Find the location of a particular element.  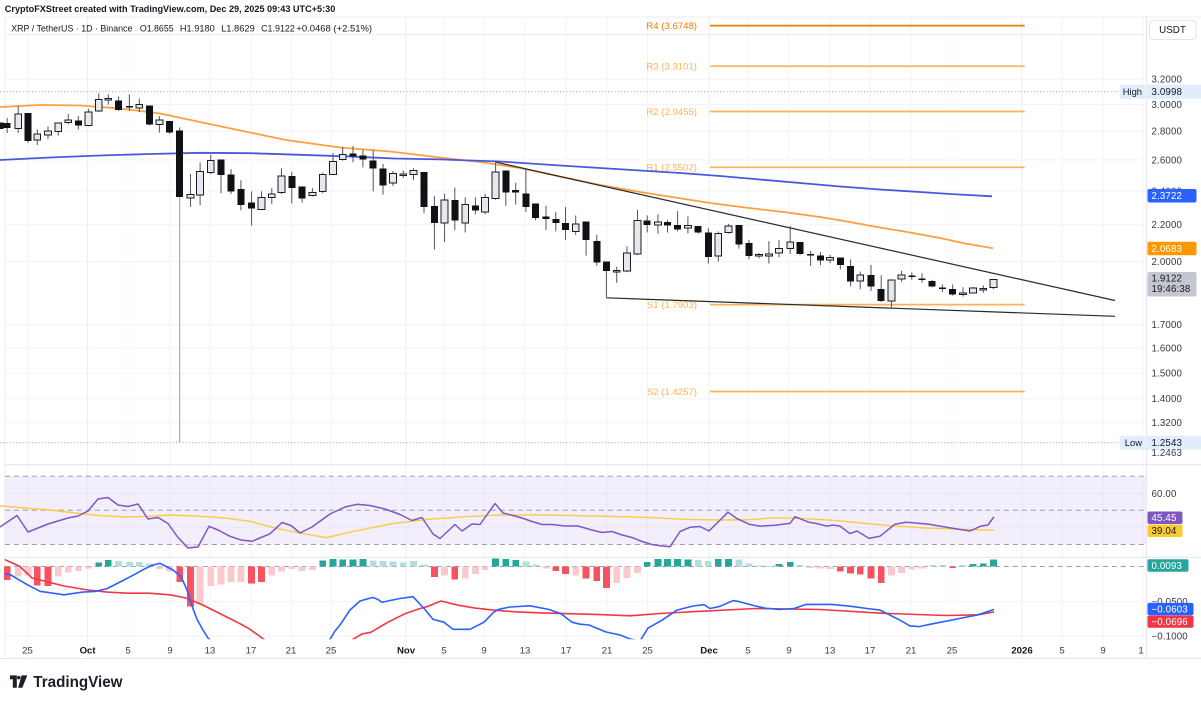

svg-text: 1.2463 is located at coordinates (1167, 453).